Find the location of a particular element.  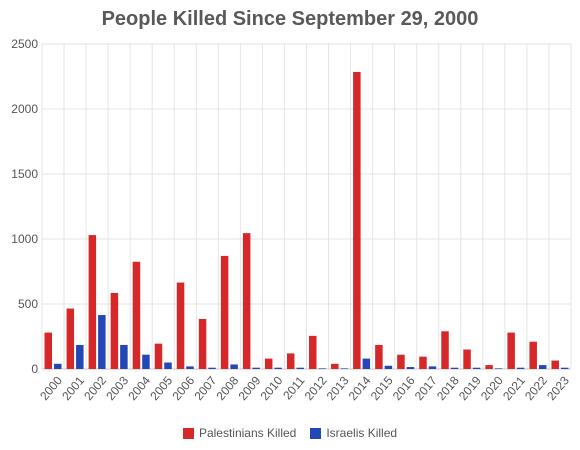

bar-israelis-2017 is located at coordinates (432, 367).